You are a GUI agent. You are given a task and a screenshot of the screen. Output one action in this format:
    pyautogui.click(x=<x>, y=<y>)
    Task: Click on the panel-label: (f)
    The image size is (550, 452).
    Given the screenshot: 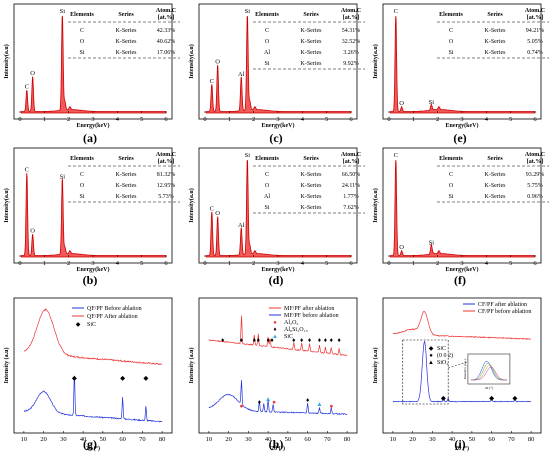 What is the action you would take?
    pyautogui.click(x=460, y=280)
    